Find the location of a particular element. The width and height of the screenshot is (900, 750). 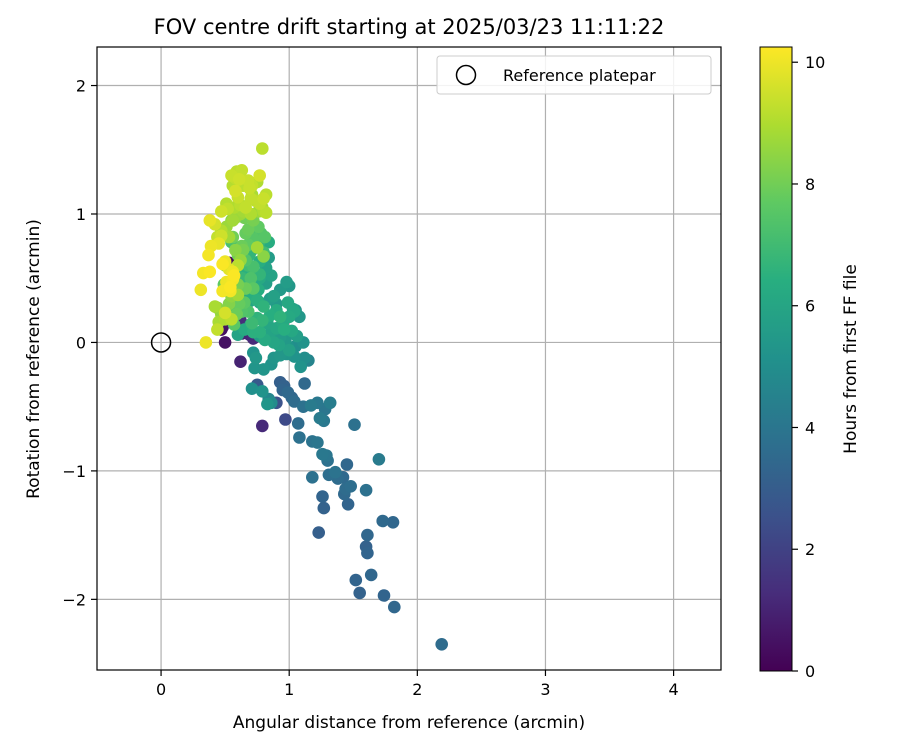

colorbar-tick-label: 0 is located at coordinates (810, 671).